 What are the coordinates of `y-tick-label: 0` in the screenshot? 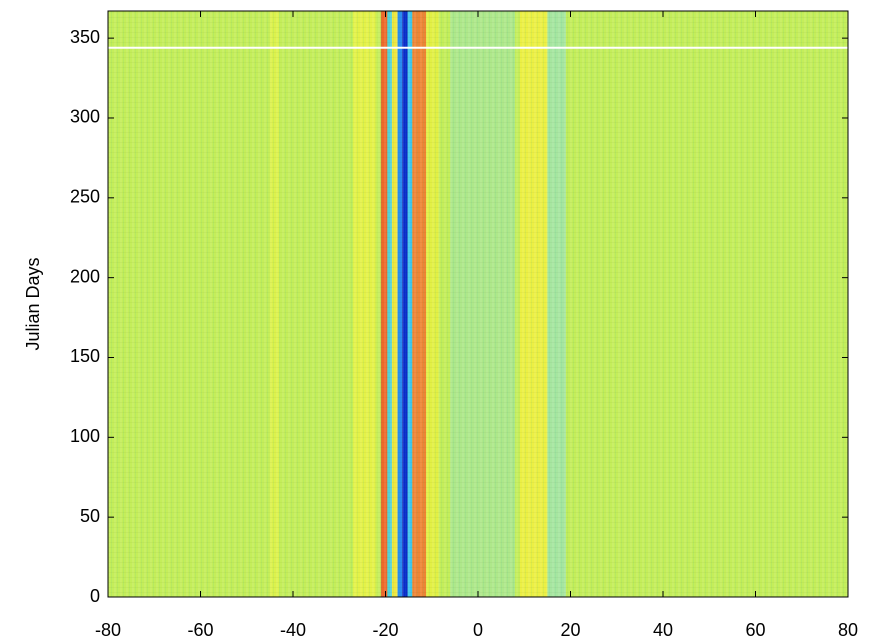 It's located at (95, 596).